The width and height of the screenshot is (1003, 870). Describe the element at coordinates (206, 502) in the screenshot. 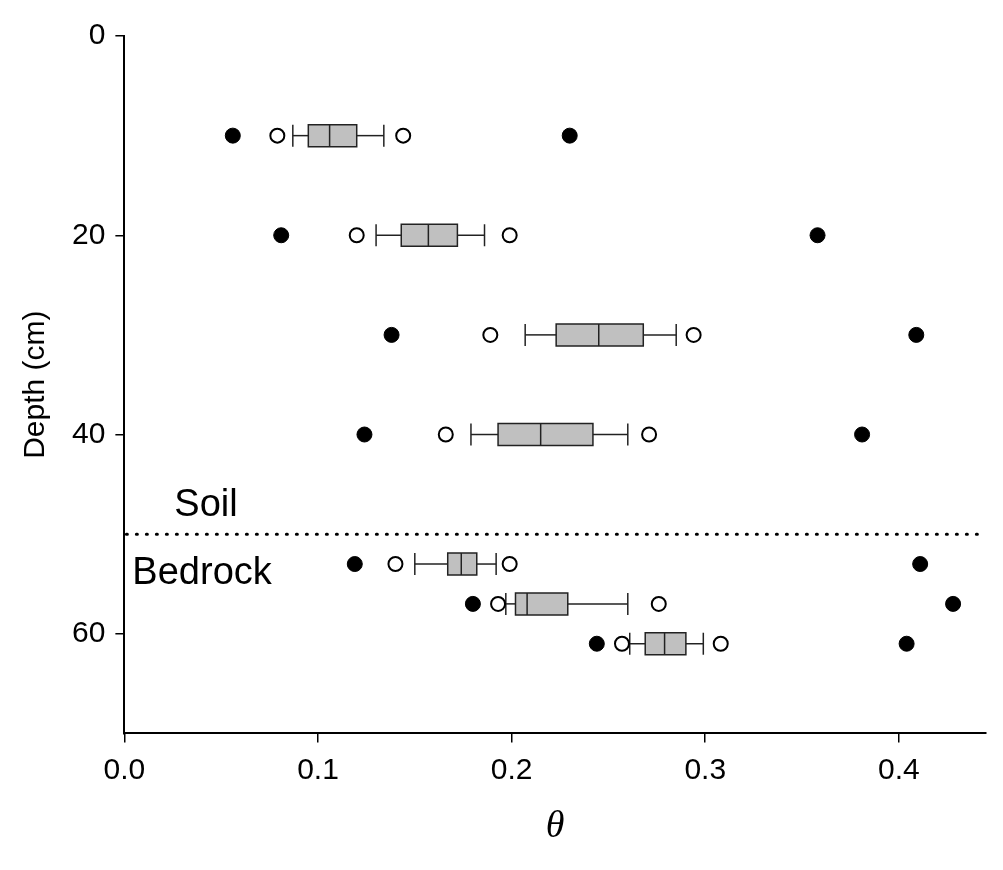

I see `annotation: Soil` at that location.